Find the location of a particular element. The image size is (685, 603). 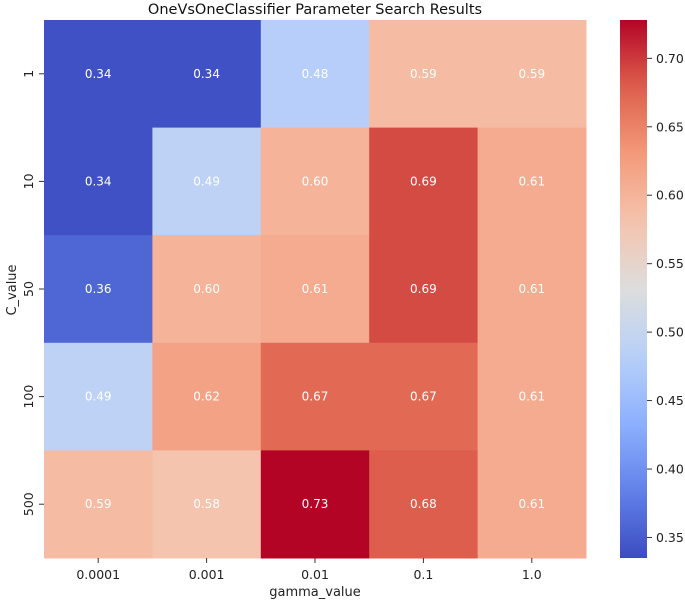

heatmap-cell-r1-c2 is located at coordinates (315, 181).